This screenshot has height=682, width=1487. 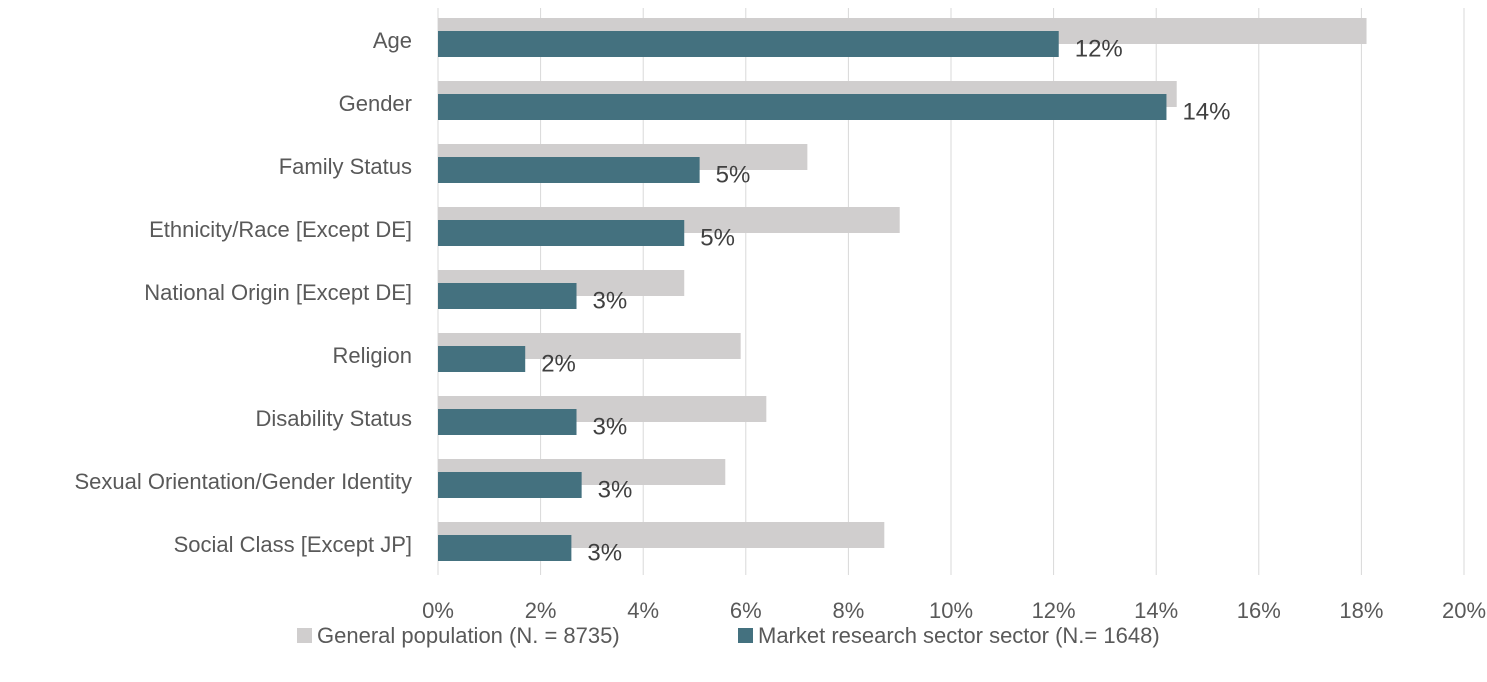 What do you see at coordinates (333, 418) in the screenshot?
I see `category-label: Disability Status` at bounding box center [333, 418].